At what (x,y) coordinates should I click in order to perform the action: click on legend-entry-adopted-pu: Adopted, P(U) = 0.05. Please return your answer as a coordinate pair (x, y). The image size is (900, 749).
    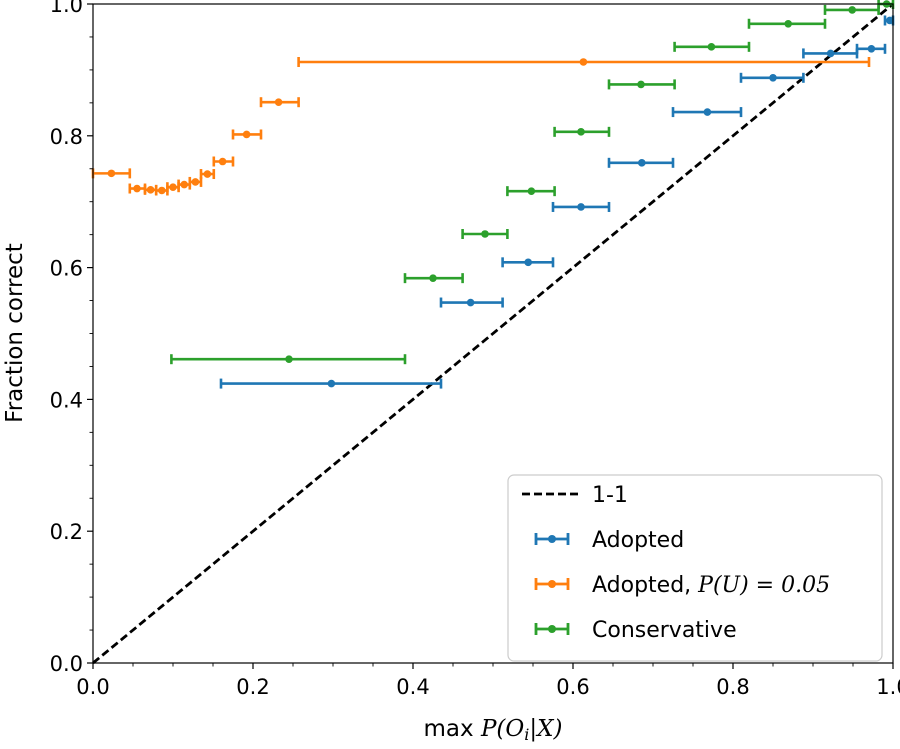
    Looking at the image, I should click on (682, 585).